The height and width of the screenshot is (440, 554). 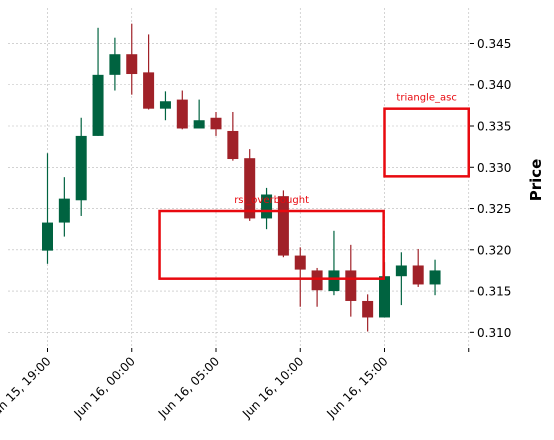 I want to click on x-tick-label: Jun 16, 00:00, so click(x=104, y=387).